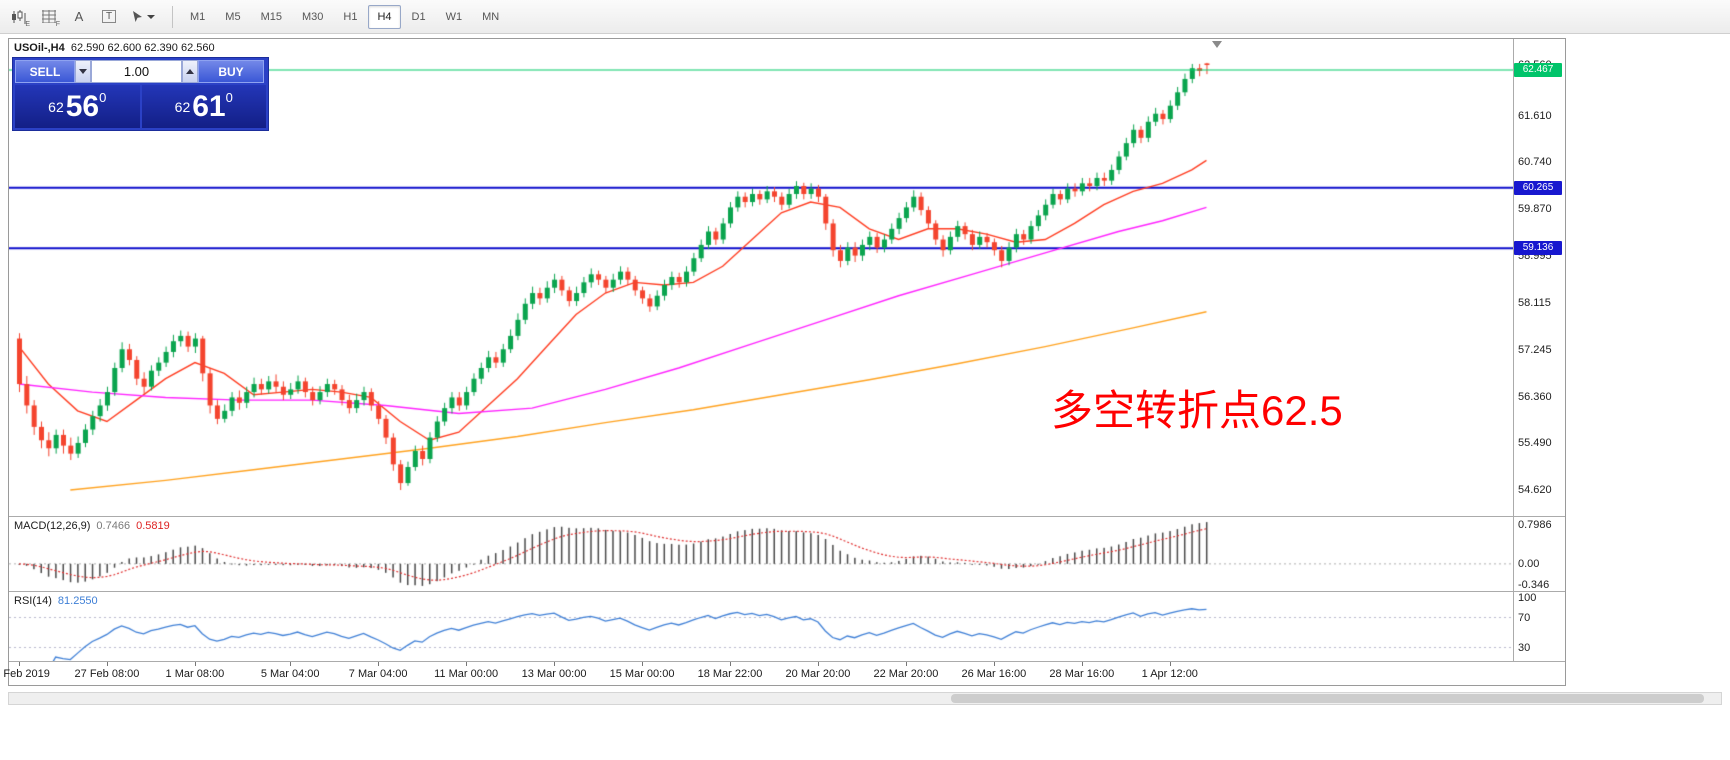 This screenshot has height=760, width=1730. Describe the element at coordinates (1534, 302) in the screenshot. I see `price-tick-label: 58.115` at that location.